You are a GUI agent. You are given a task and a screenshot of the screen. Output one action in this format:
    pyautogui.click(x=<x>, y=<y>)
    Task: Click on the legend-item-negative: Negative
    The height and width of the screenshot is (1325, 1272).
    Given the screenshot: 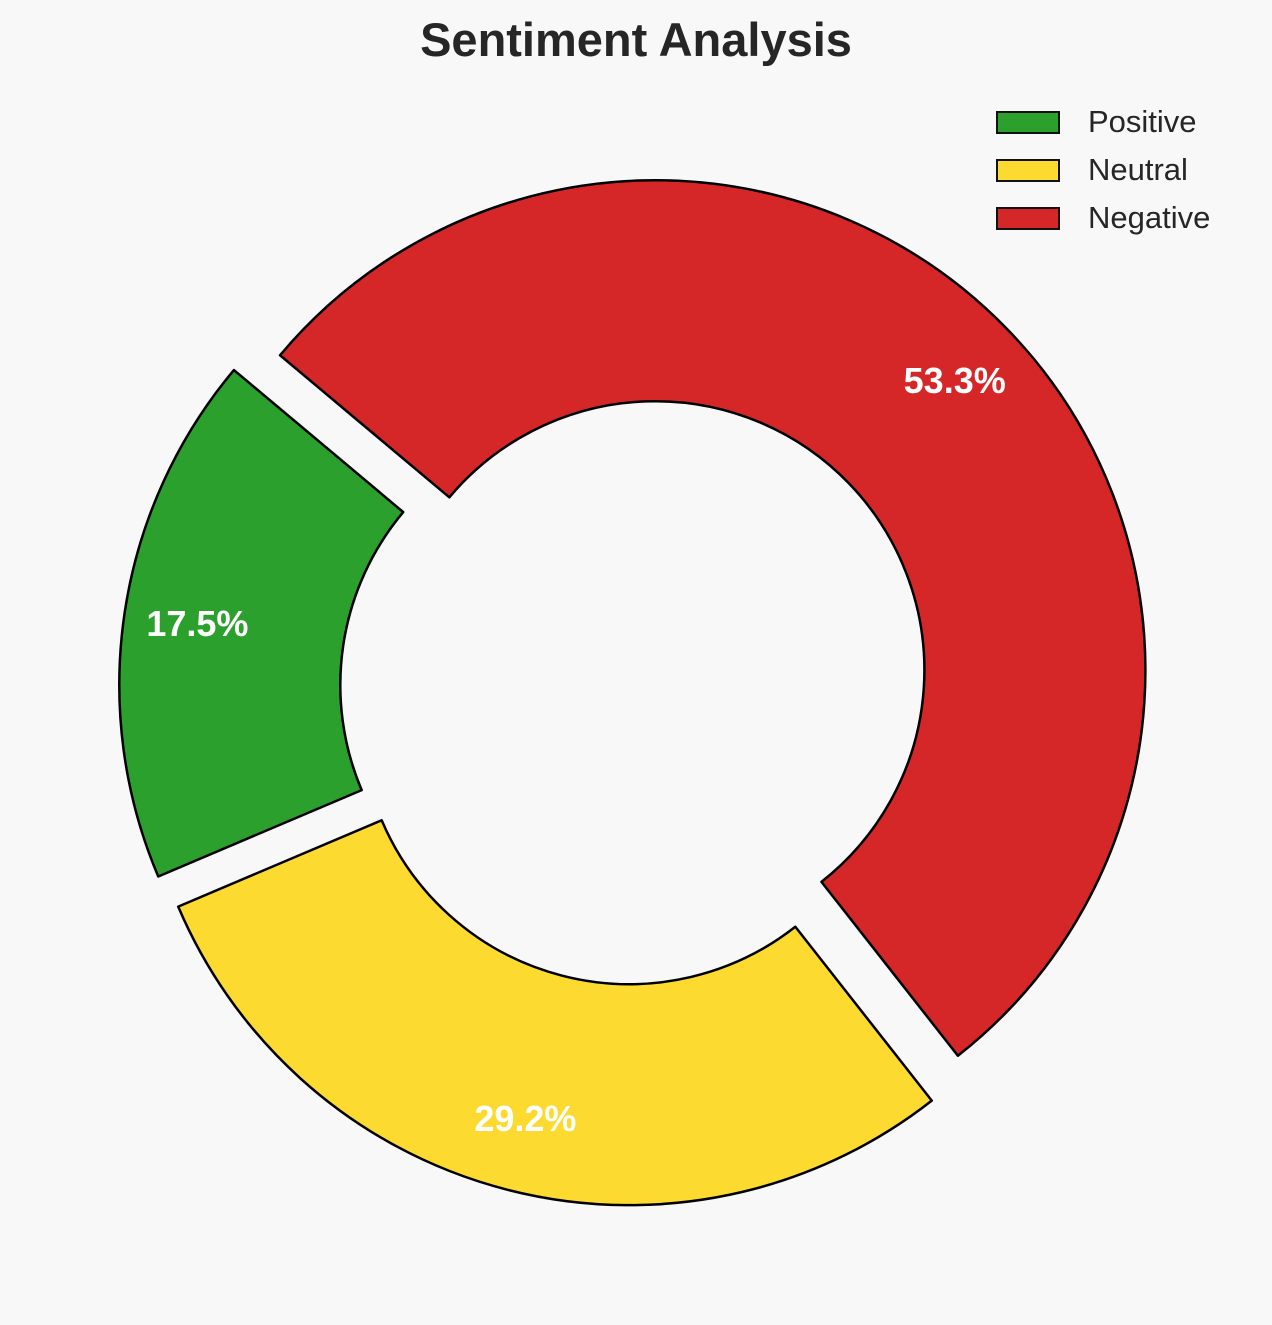 What is the action you would take?
    pyautogui.click(x=1103, y=218)
    